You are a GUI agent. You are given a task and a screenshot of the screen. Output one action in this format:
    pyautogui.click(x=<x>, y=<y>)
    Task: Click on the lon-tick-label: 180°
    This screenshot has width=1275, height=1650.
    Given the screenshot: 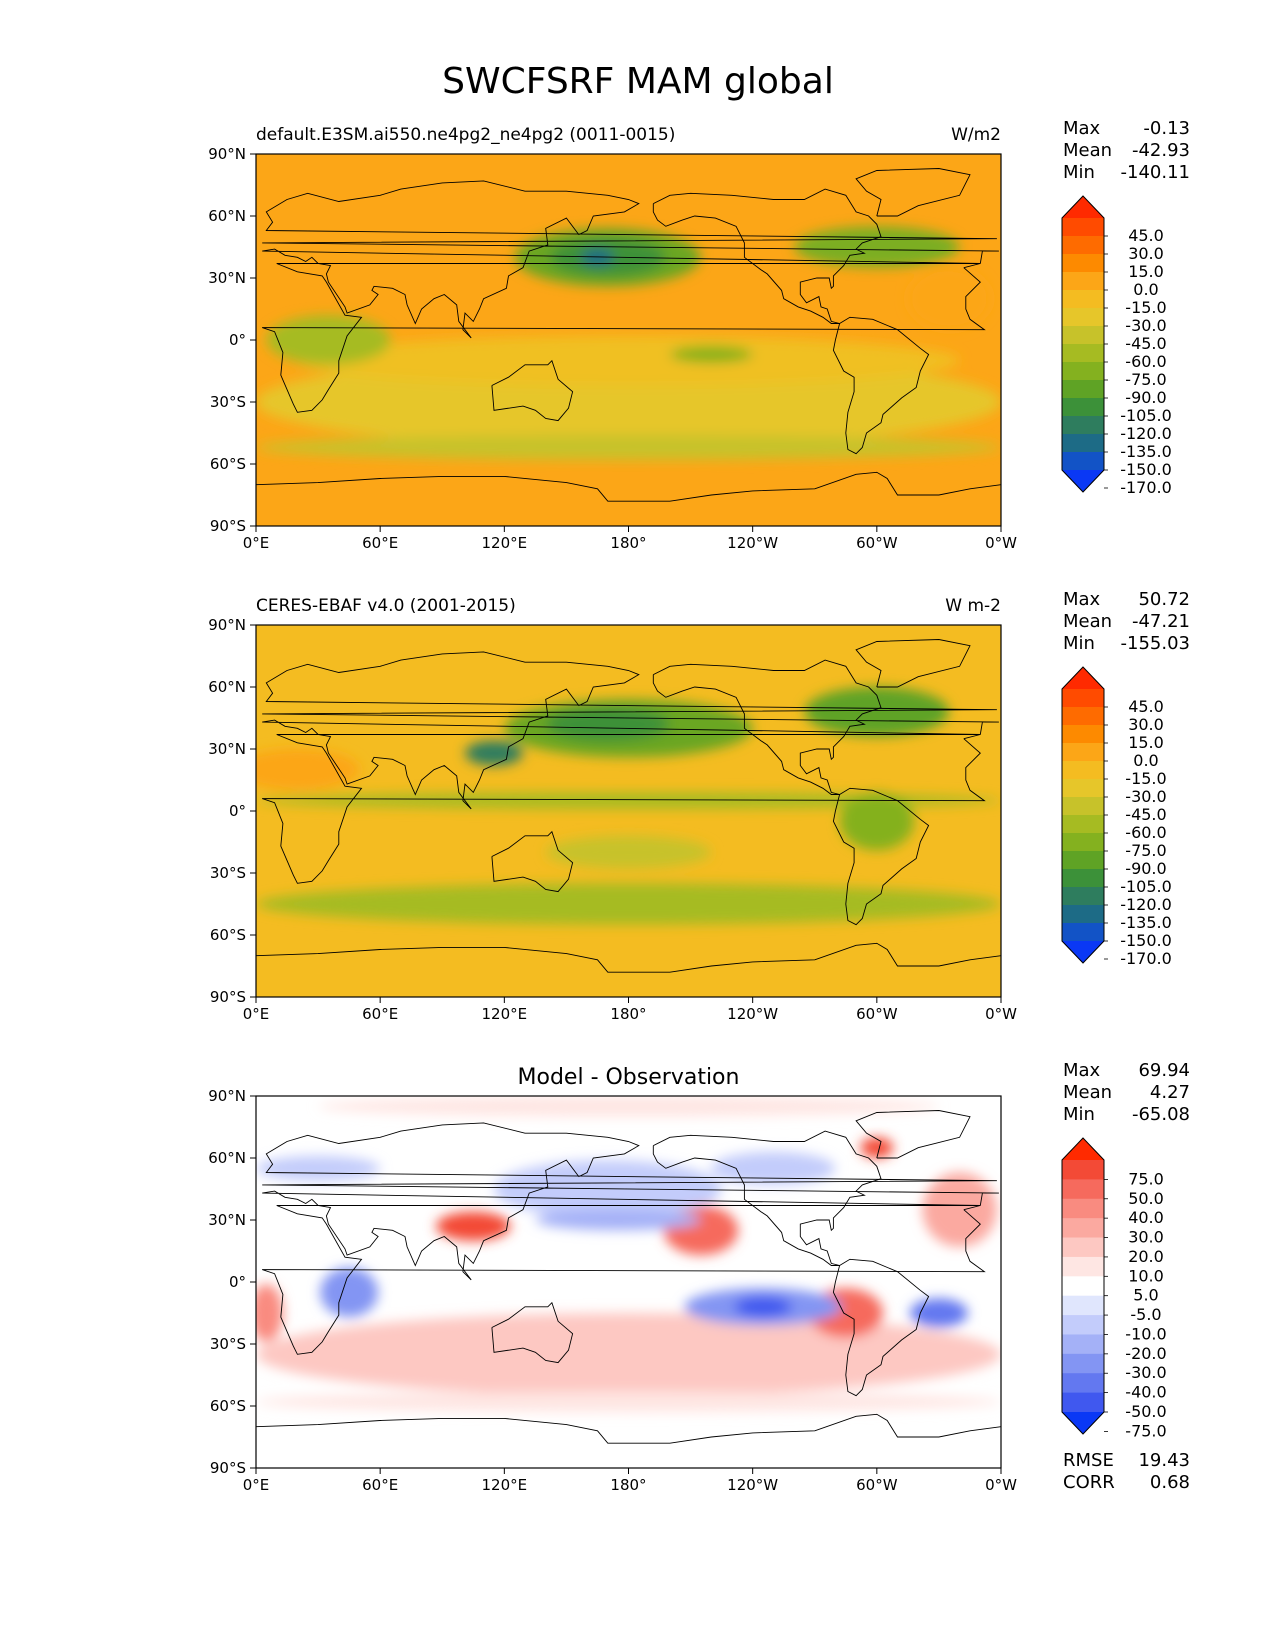 What is the action you would take?
    pyautogui.click(x=628, y=1014)
    